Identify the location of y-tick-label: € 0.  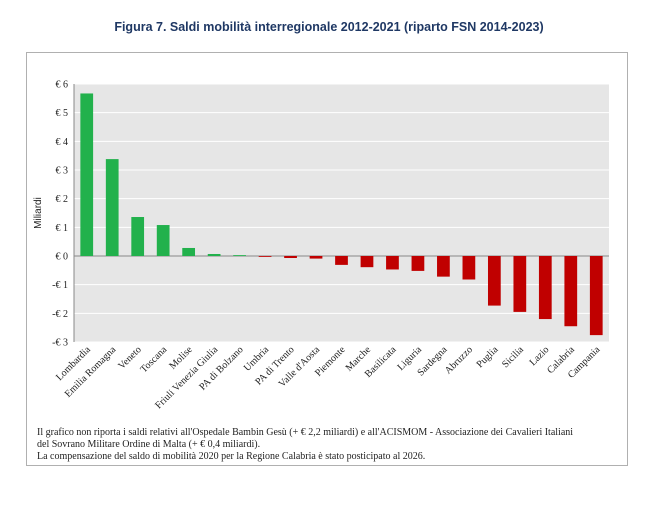
(62, 257).